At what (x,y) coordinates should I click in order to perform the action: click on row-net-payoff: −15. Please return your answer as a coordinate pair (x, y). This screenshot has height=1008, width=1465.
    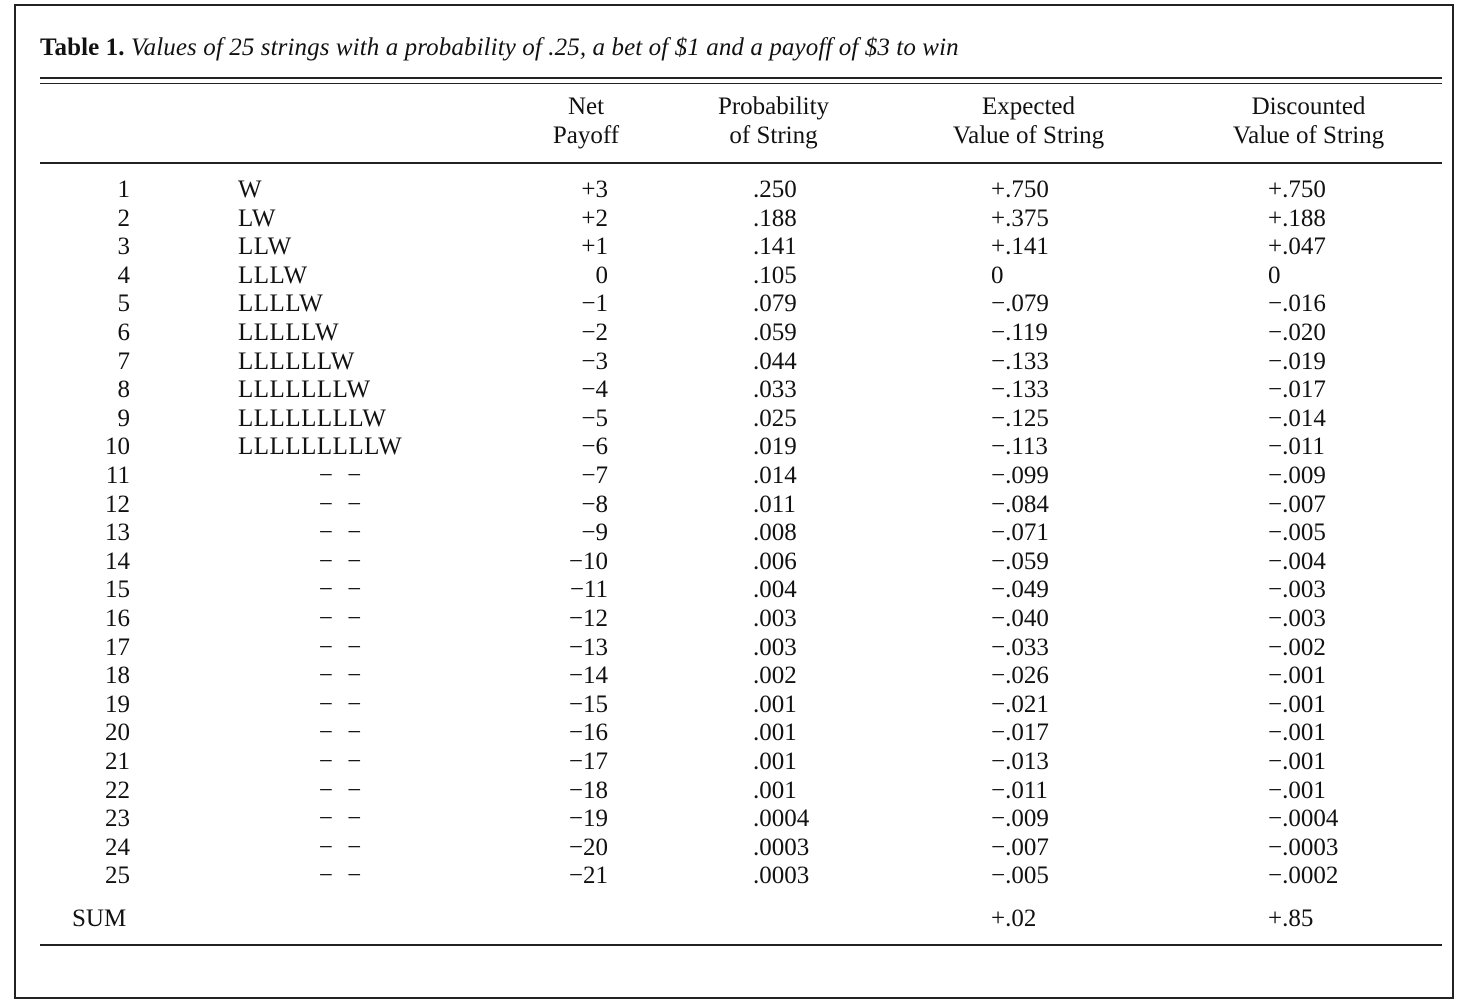
    Looking at the image, I should click on (588, 704).